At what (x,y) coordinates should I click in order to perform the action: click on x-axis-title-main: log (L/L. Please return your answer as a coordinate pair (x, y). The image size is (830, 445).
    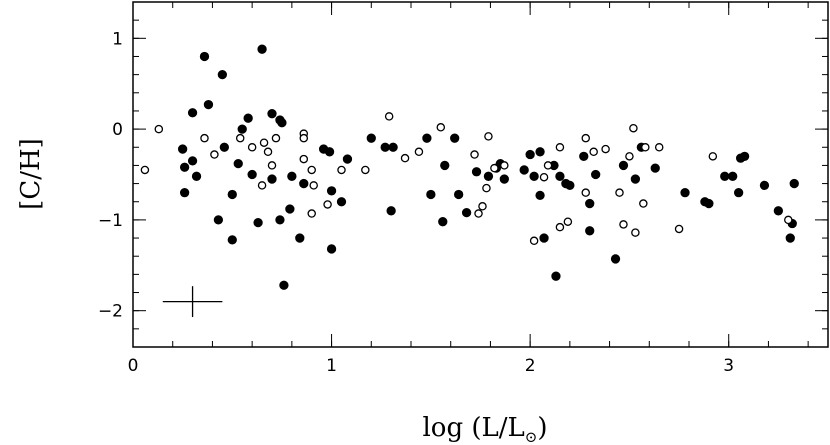
    Looking at the image, I should click on (473, 428).